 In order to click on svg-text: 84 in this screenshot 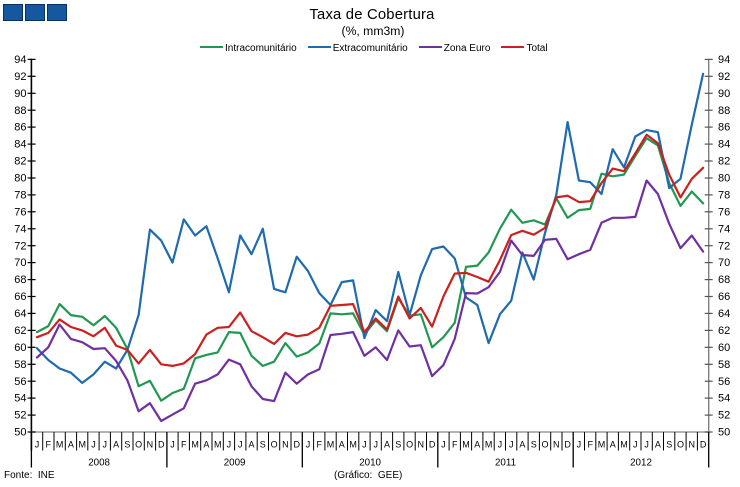, I will do `click(20, 145)`.